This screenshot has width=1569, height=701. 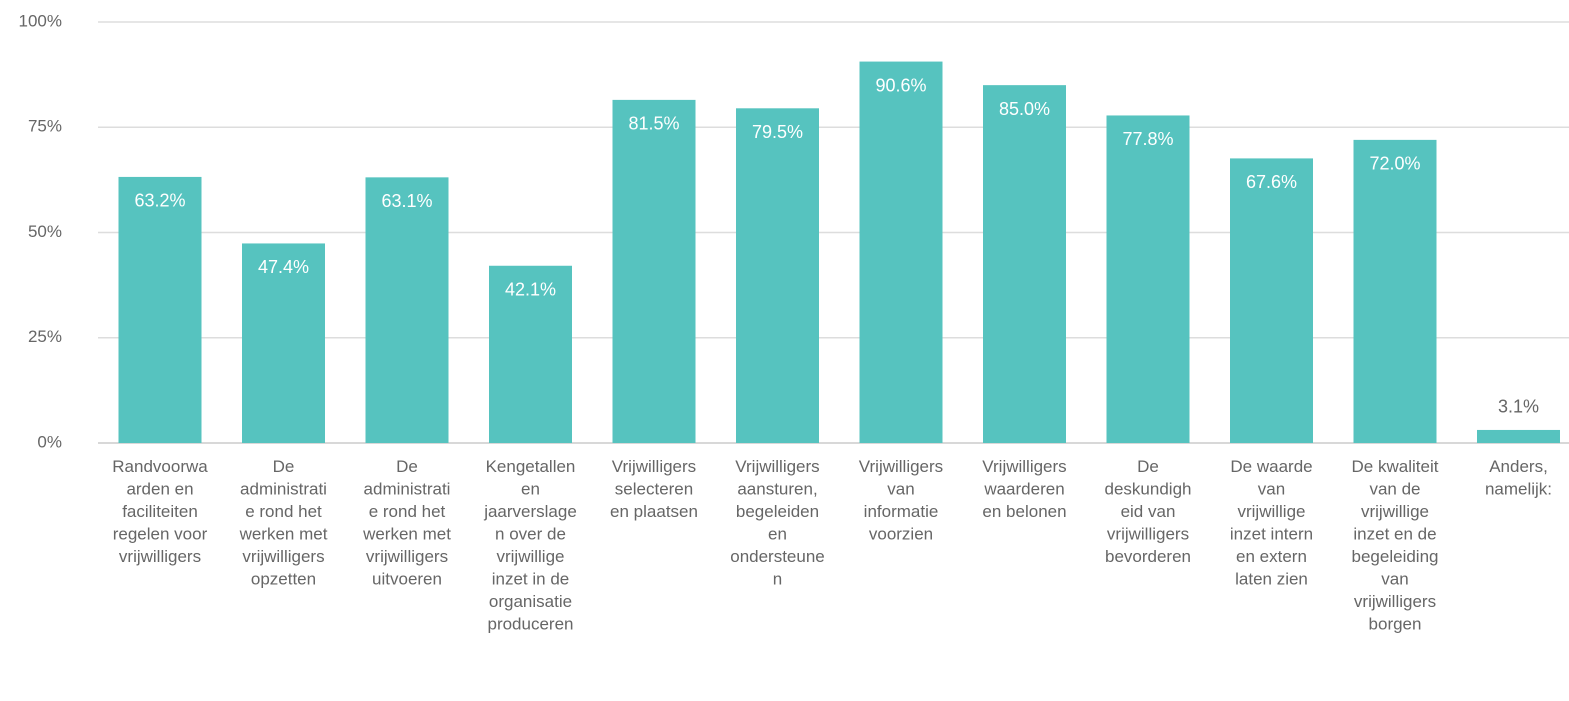 What do you see at coordinates (1271, 182) in the screenshot?
I see `value-label: 67.6%` at bounding box center [1271, 182].